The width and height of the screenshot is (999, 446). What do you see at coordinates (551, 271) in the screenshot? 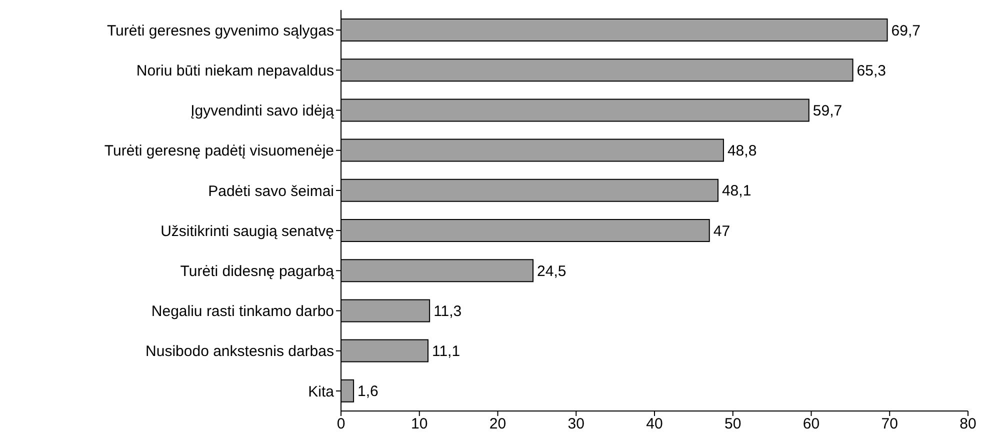
I see `data-label: 24,5` at bounding box center [551, 271].